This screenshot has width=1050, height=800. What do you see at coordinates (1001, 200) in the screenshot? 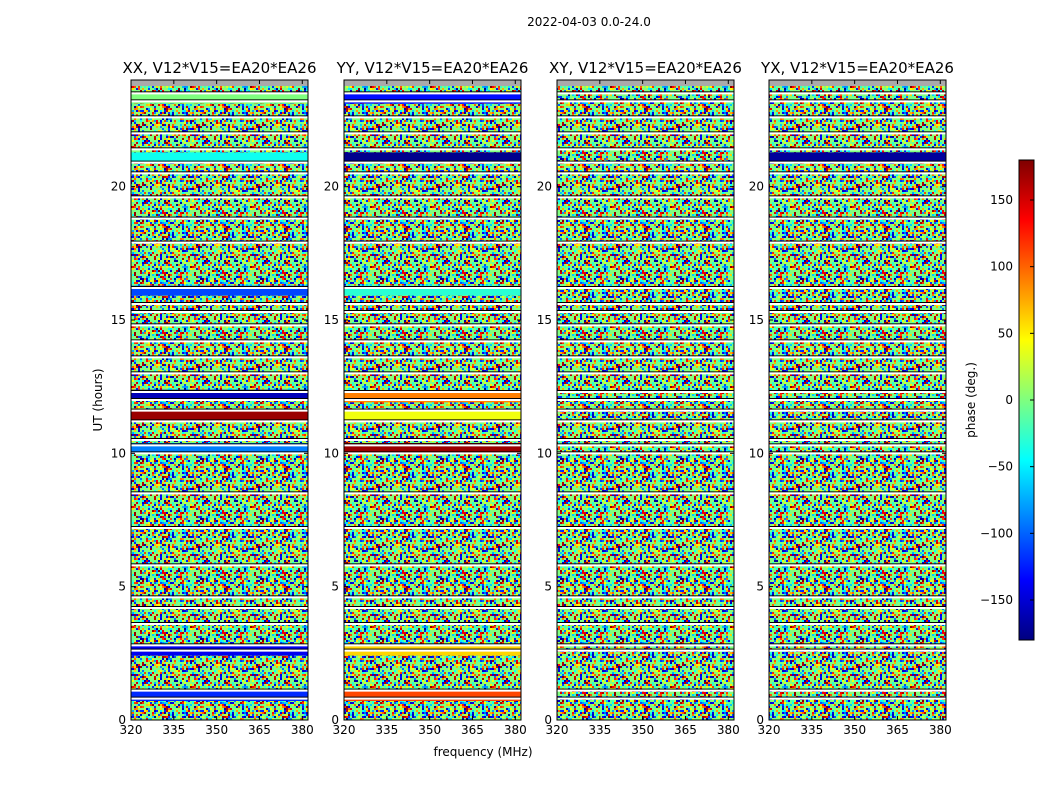
I see `colorbar-tick-label: 150` at bounding box center [1001, 200].